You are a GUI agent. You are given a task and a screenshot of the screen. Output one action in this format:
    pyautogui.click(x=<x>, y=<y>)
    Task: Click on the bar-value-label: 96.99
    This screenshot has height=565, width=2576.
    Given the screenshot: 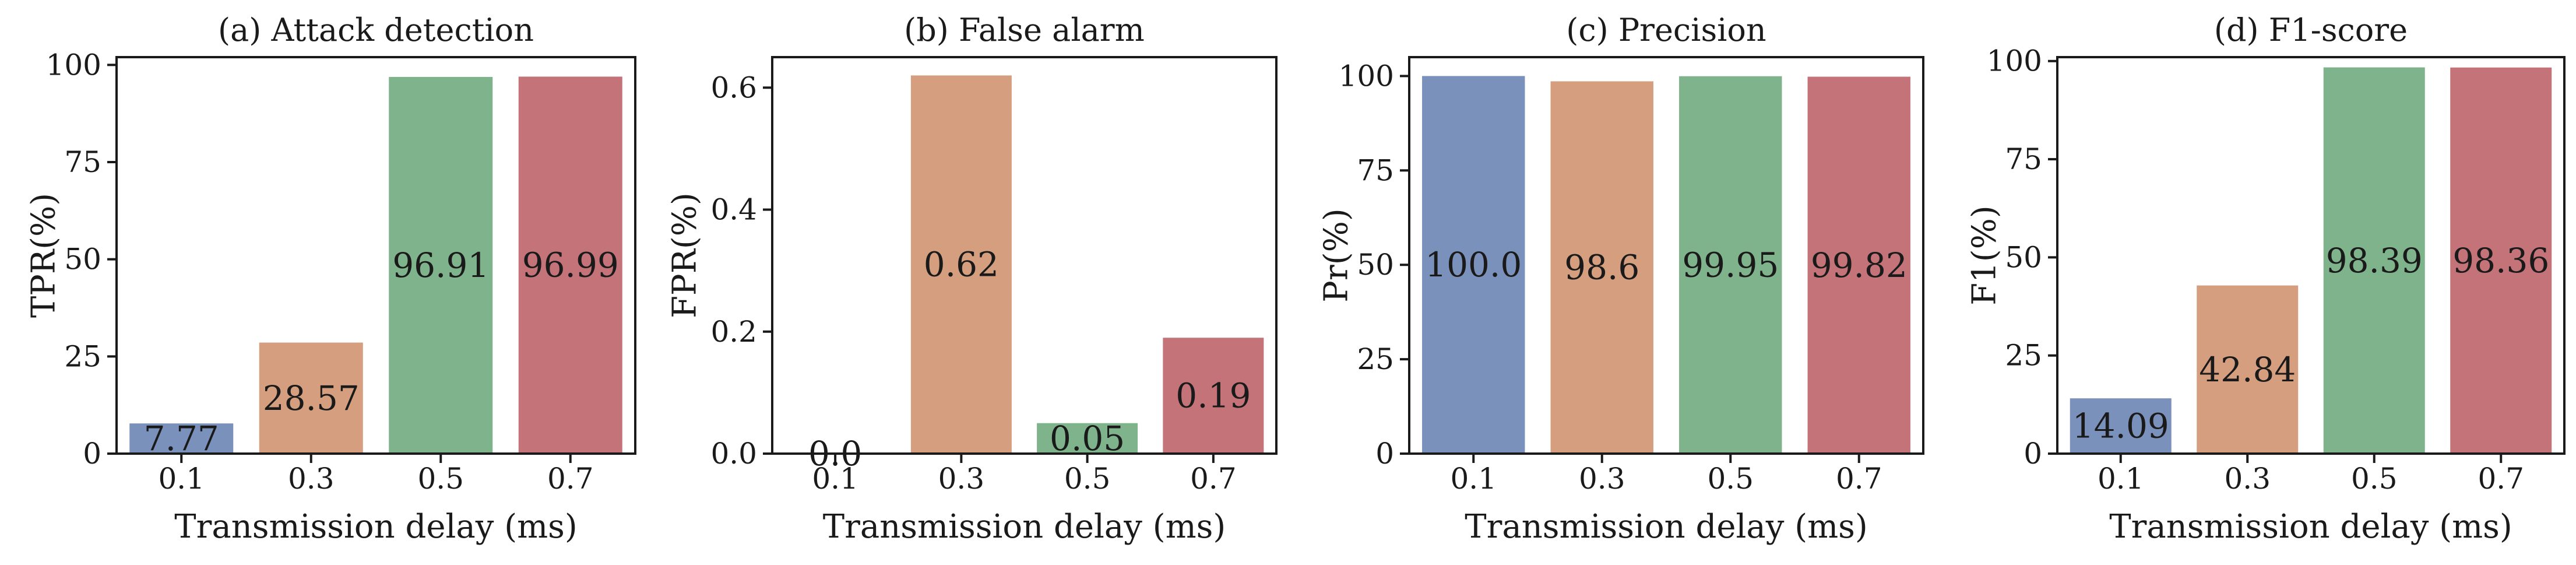 What is the action you would take?
    pyautogui.click(x=571, y=265)
    